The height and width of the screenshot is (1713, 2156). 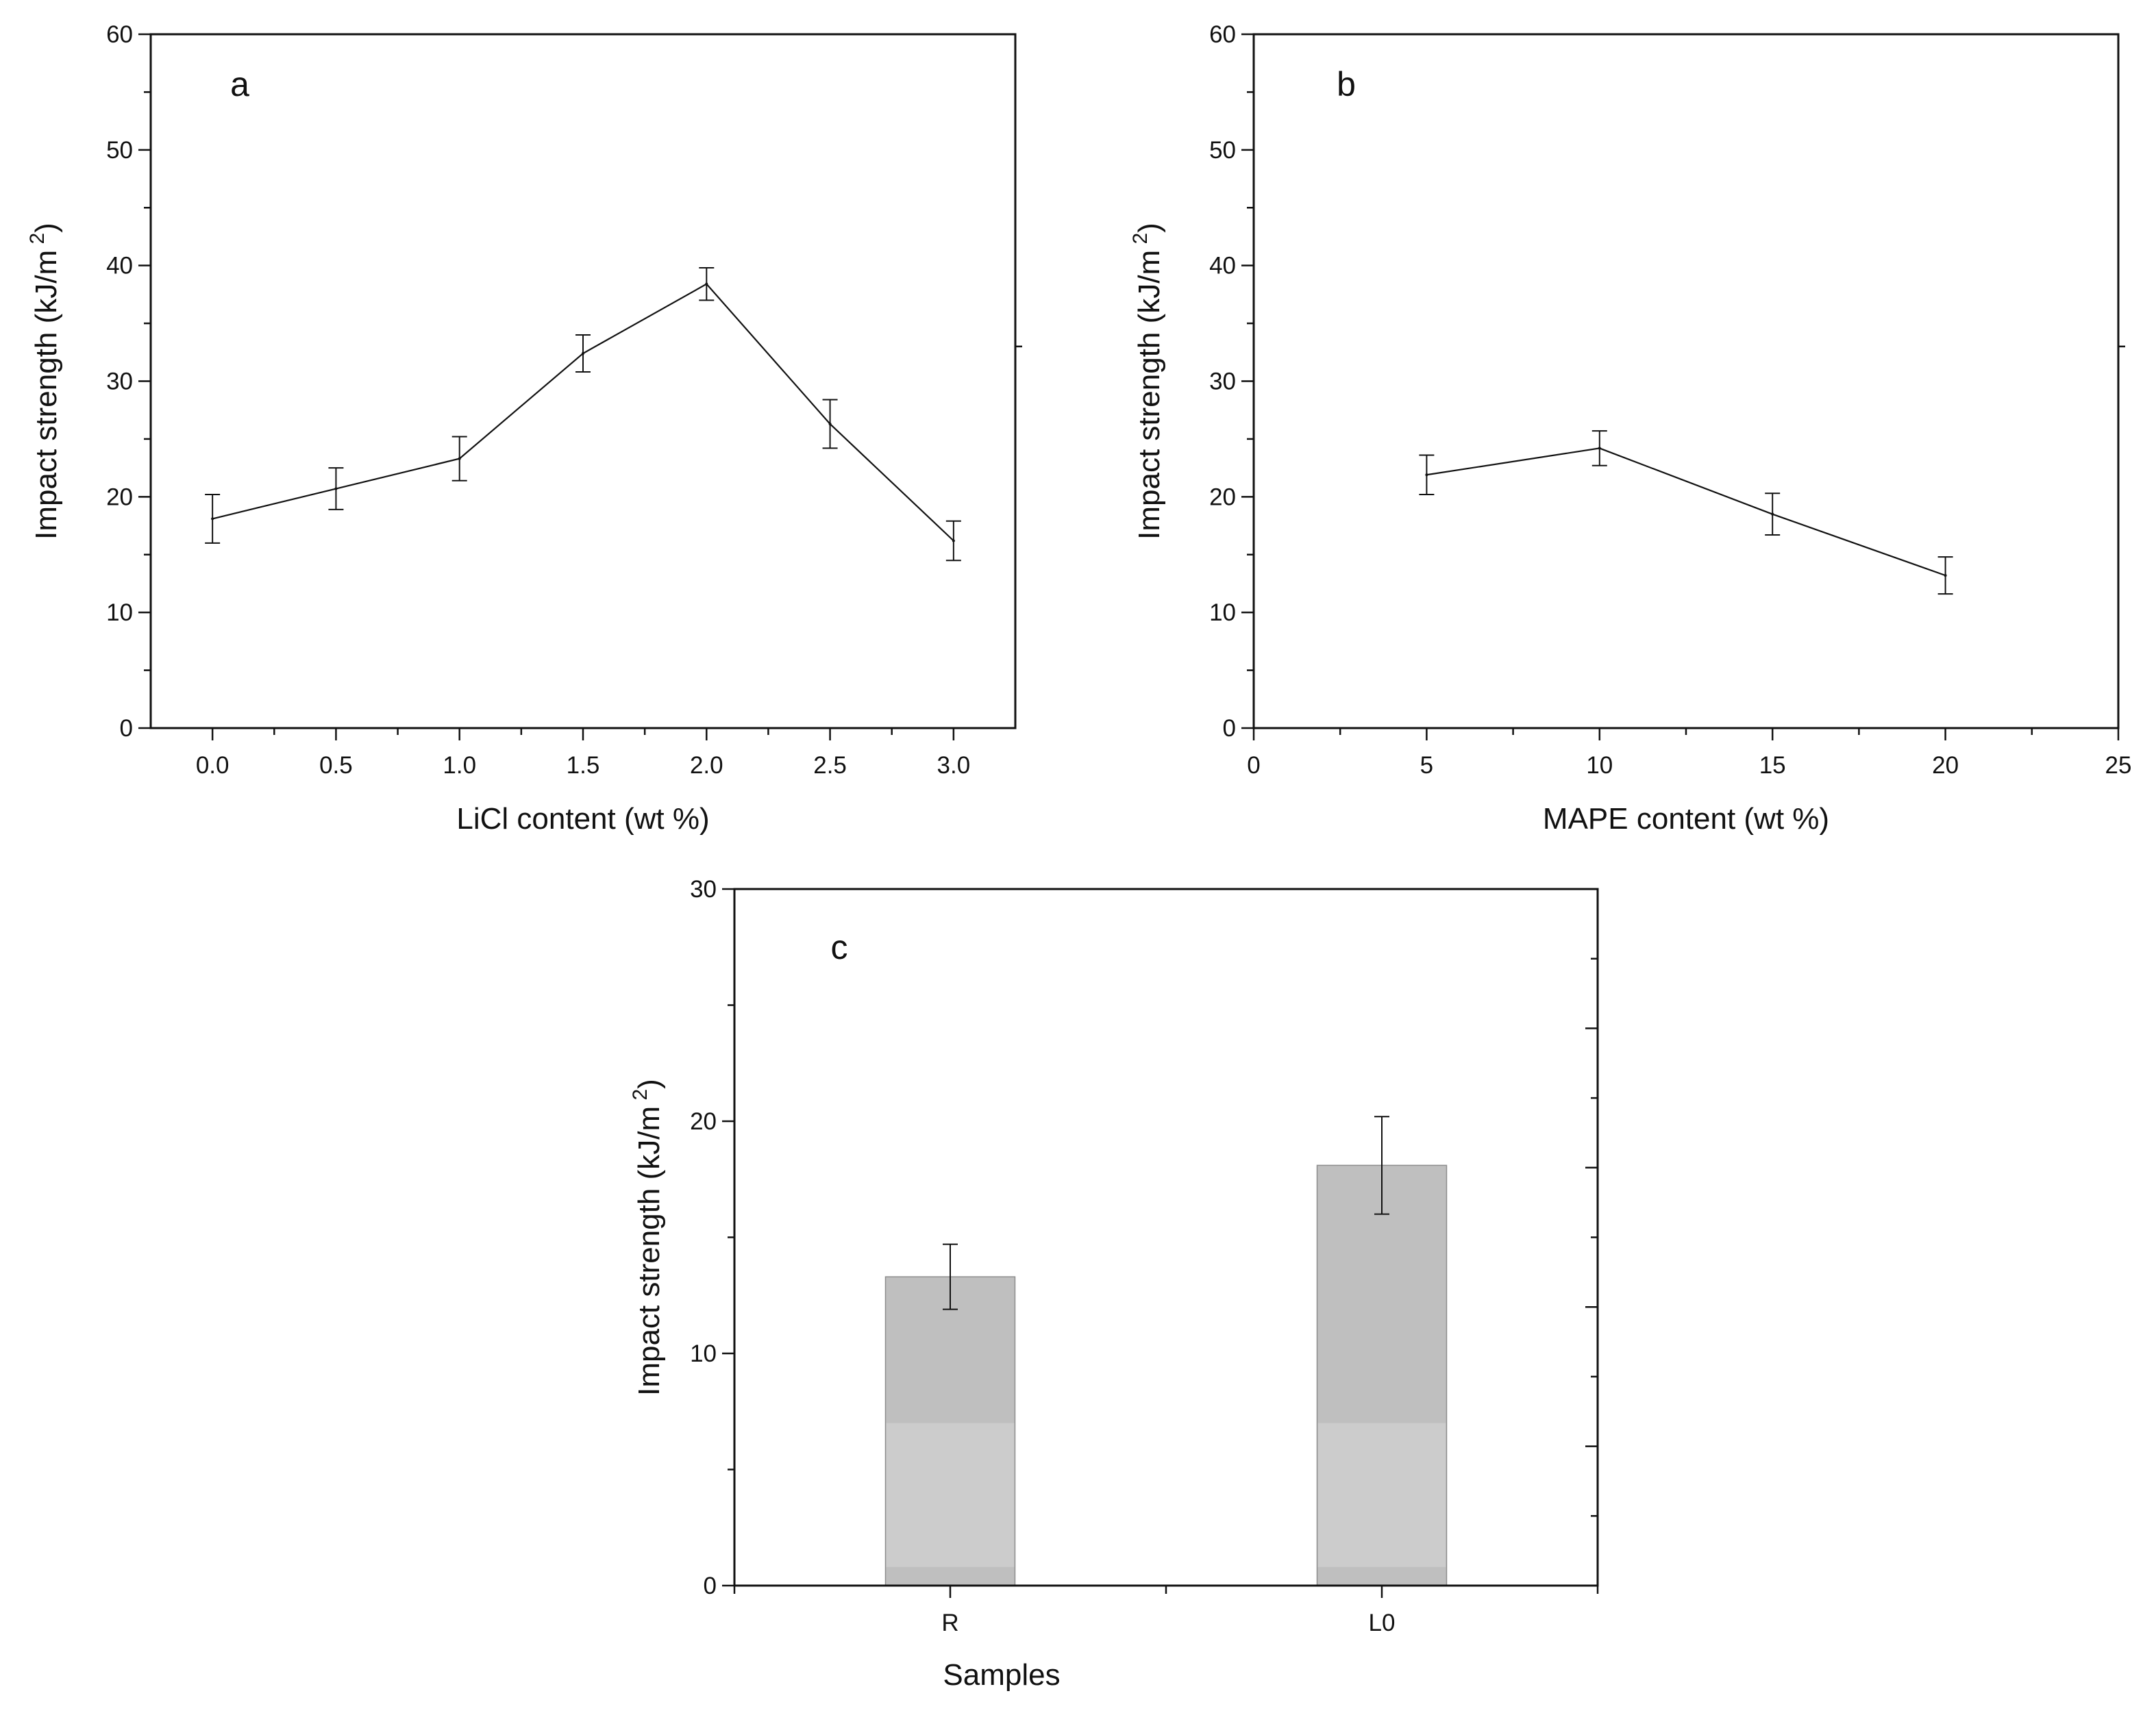 I want to click on x-tick-label: 0, so click(x=1253, y=766).